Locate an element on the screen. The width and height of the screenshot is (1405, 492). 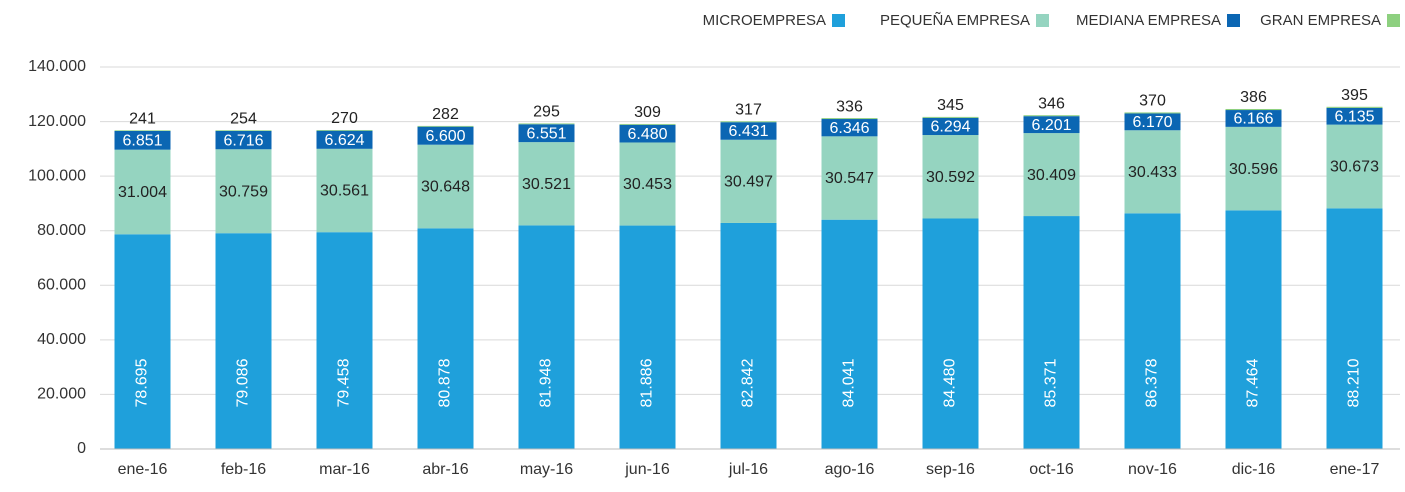
x-tick-label: mar-16 is located at coordinates (344, 469).